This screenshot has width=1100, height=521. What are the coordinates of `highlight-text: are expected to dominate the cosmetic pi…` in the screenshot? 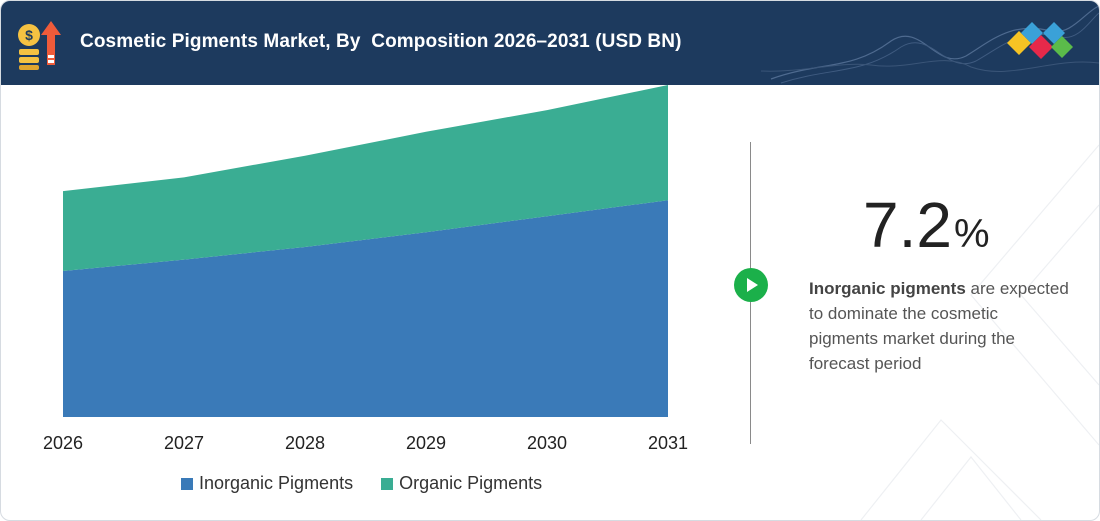 It's located at (939, 326).